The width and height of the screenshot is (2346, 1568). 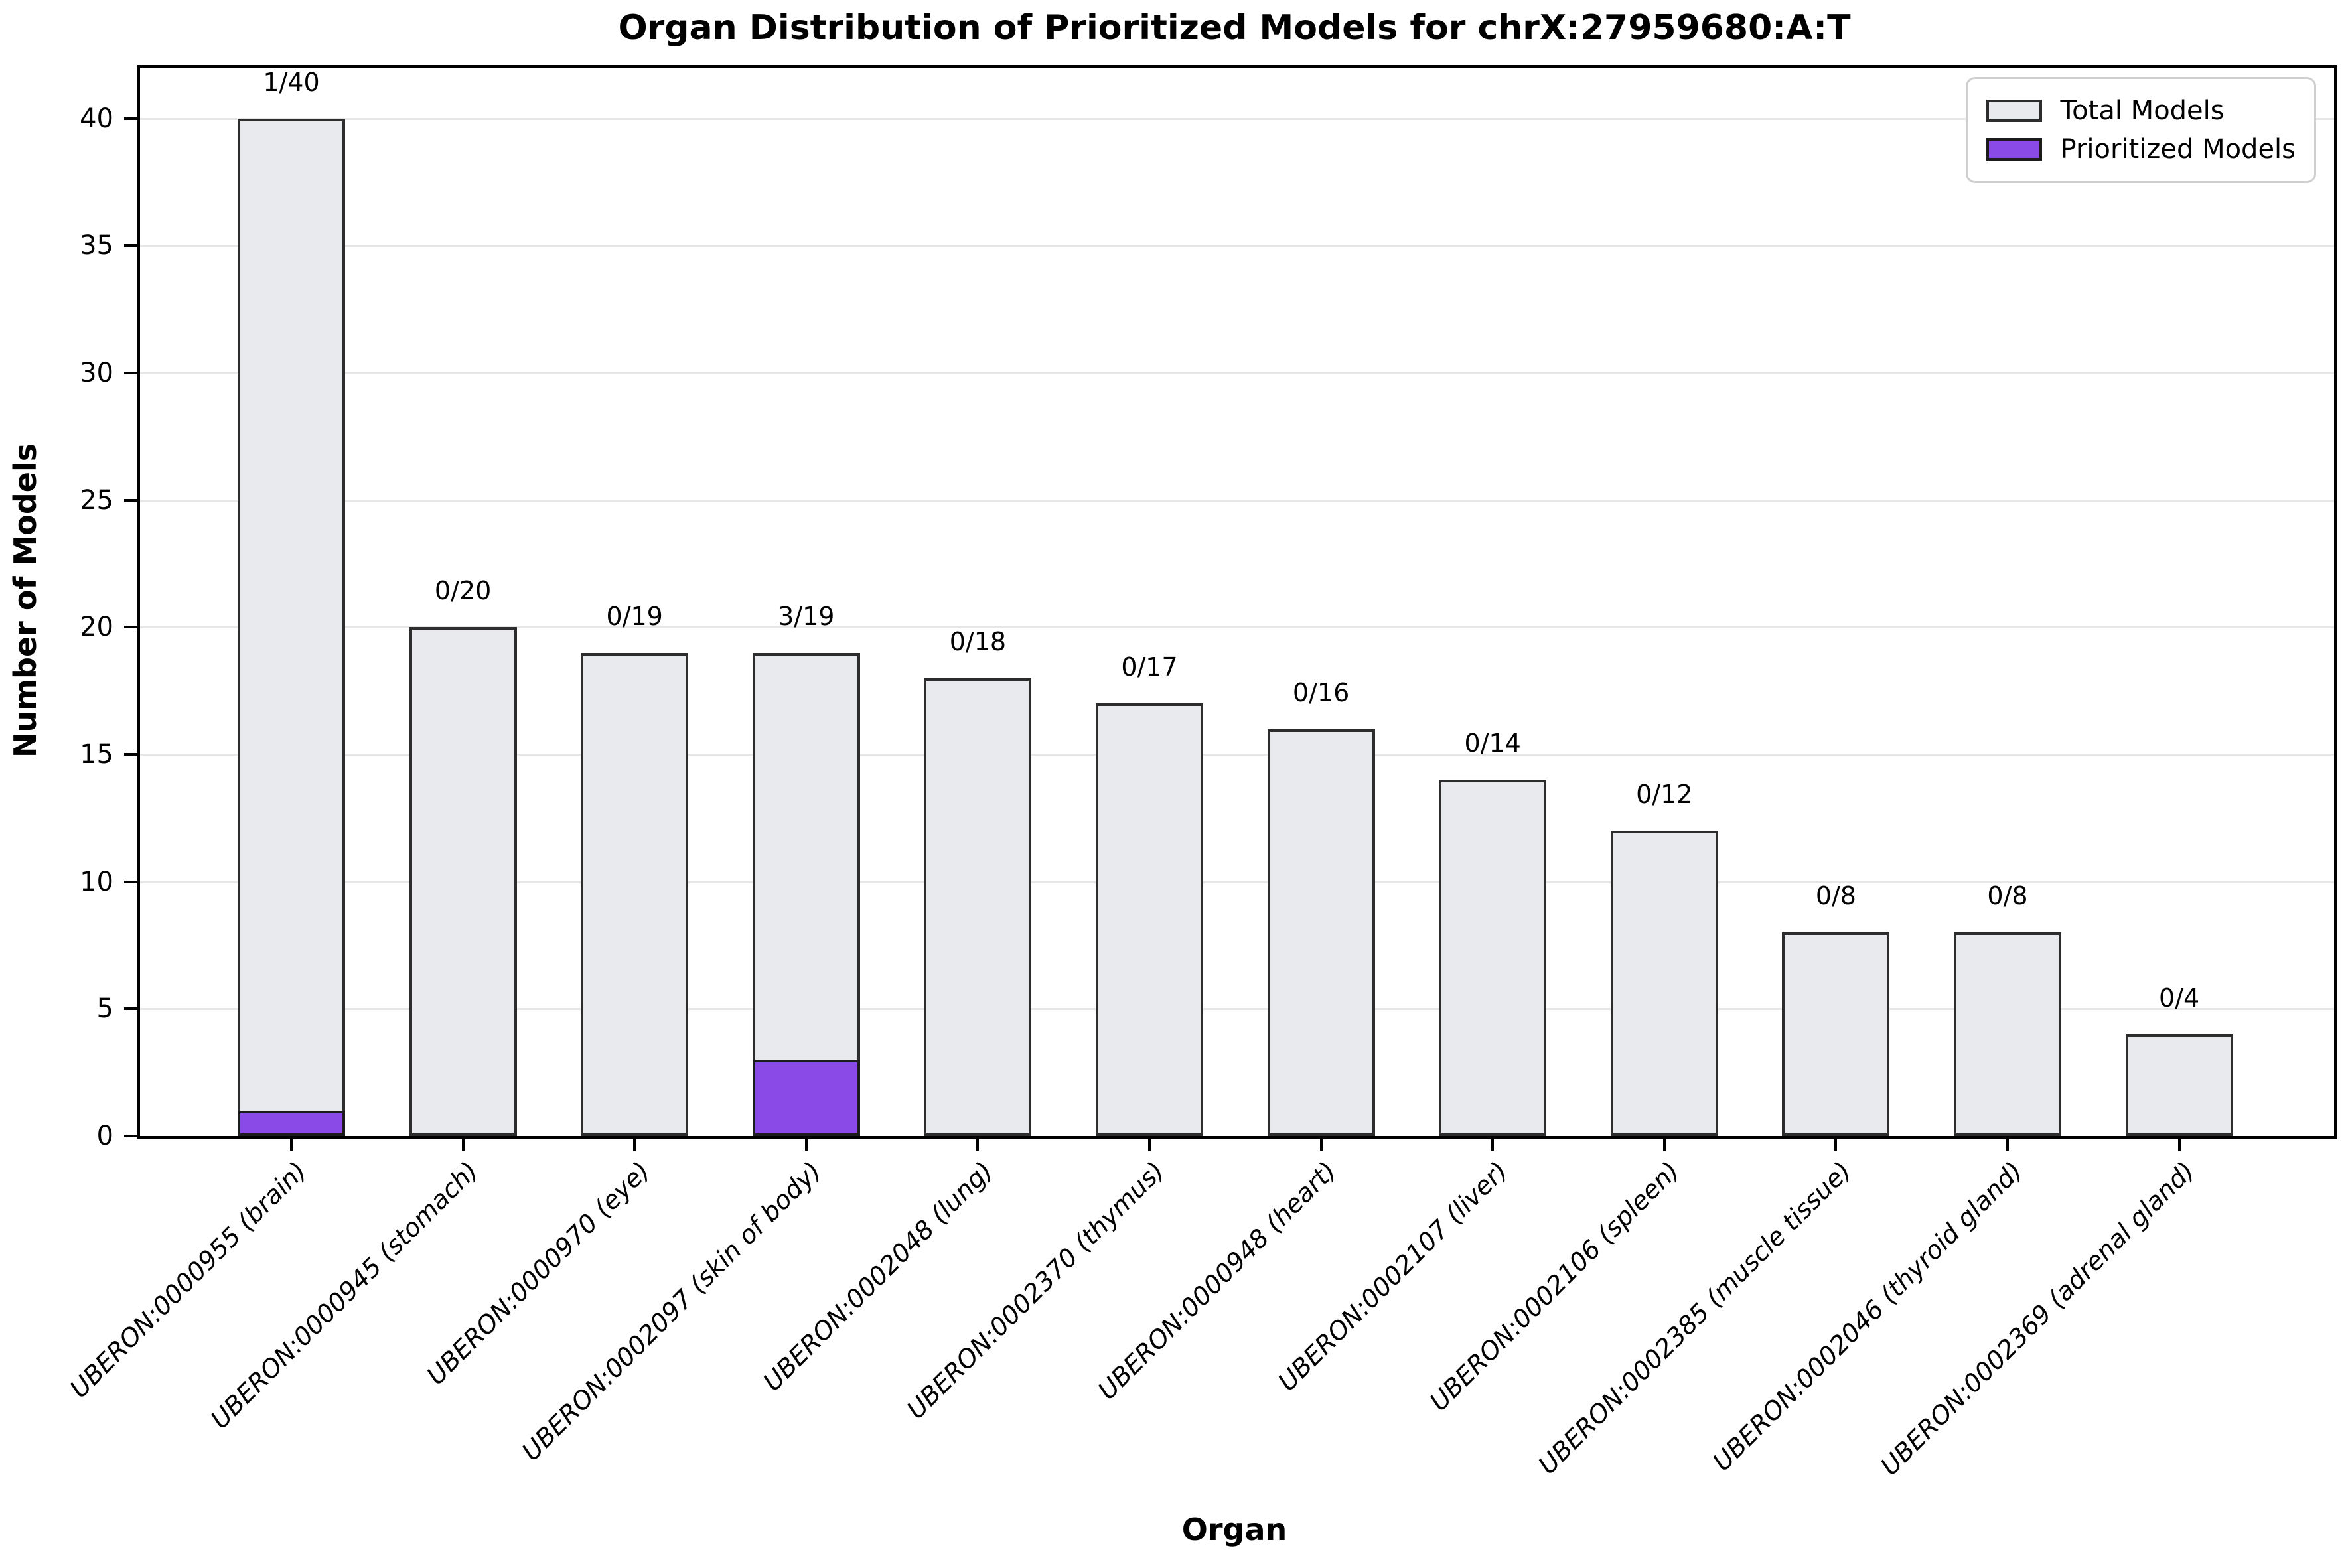 What do you see at coordinates (2140, 130) in the screenshot?
I see `legend: Total Models Prioritized Models` at bounding box center [2140, 130].